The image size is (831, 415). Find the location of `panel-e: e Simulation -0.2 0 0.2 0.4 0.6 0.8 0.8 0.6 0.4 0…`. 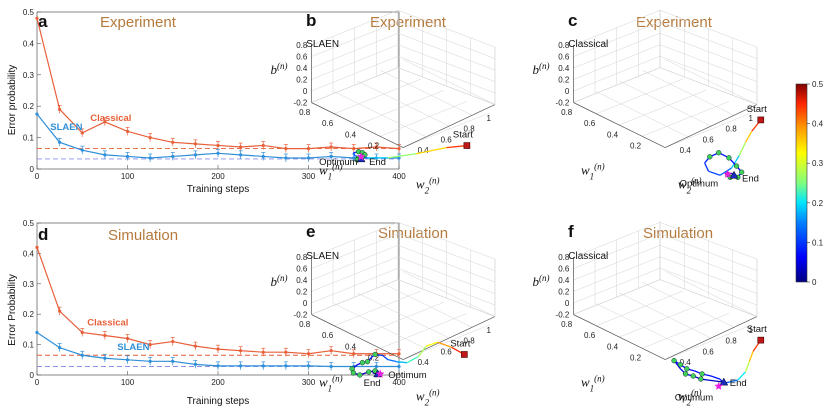

panel-e: e Simulation -0.2 0 0.2 0.4 0.6 0.8 0.8 0.6 0.4 0… is located at coordinates (383, 315).